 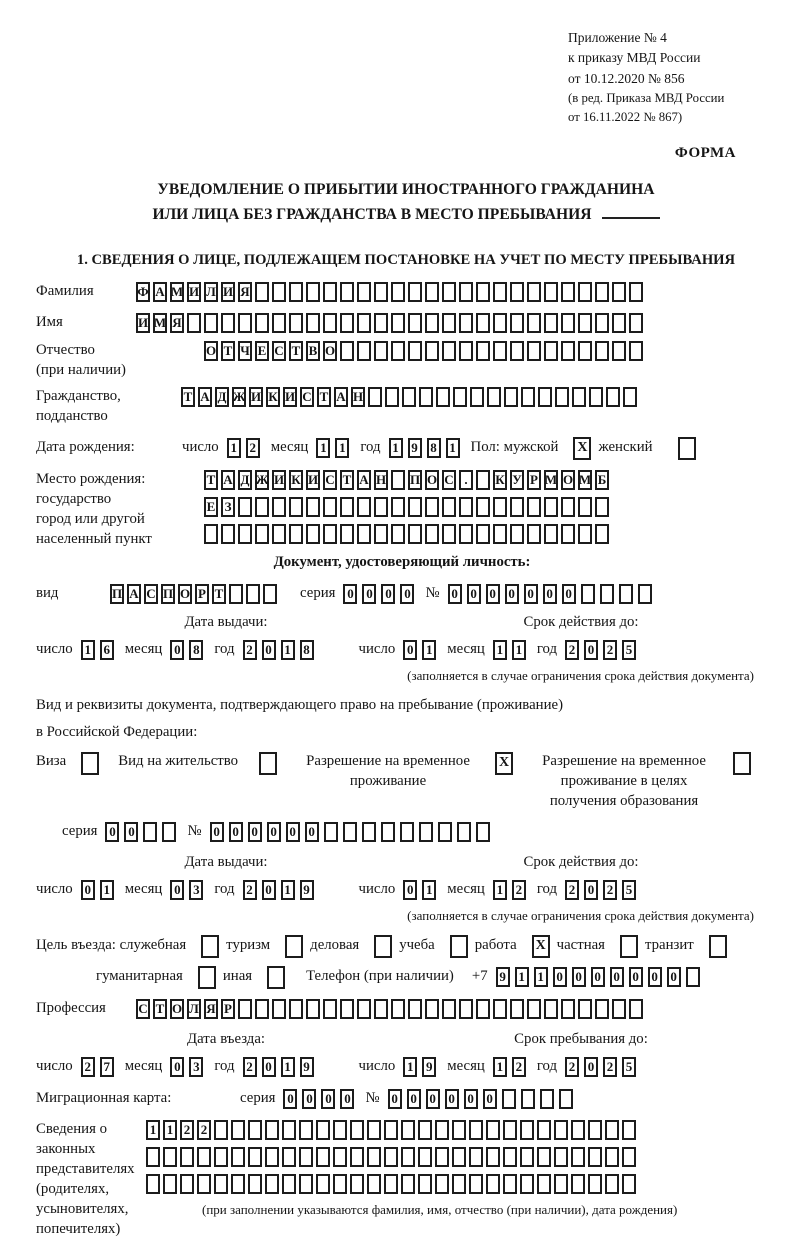 I want to click on char-box: С, so click(x=151, y=594).